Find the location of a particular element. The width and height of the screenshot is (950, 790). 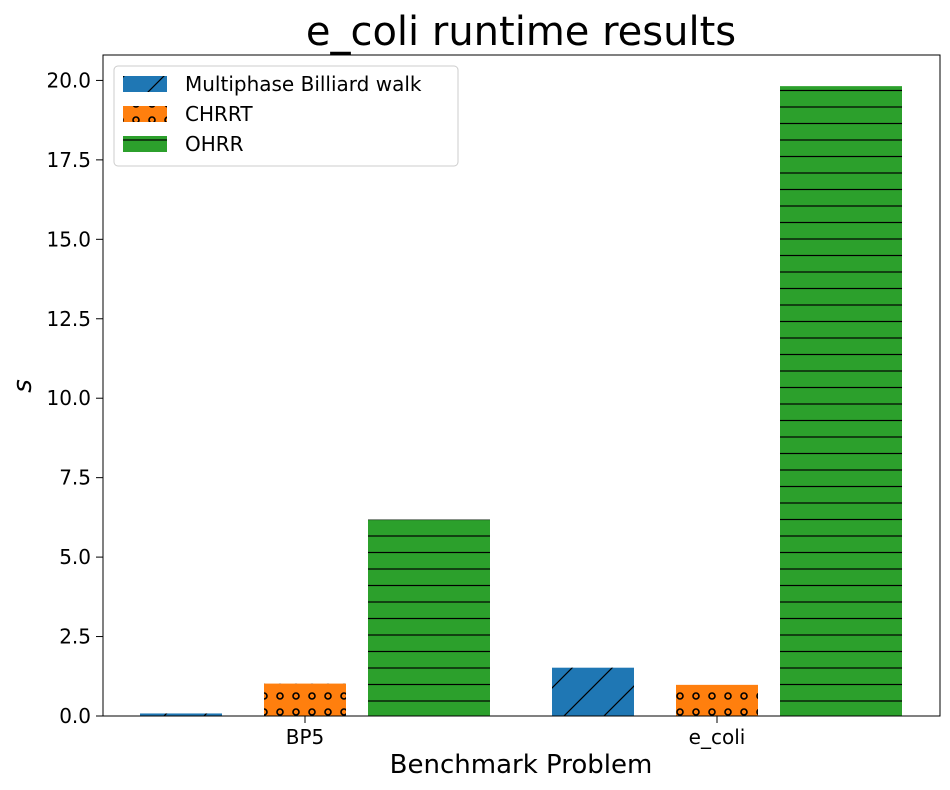

legend-box is located at coordinates (286, 116).